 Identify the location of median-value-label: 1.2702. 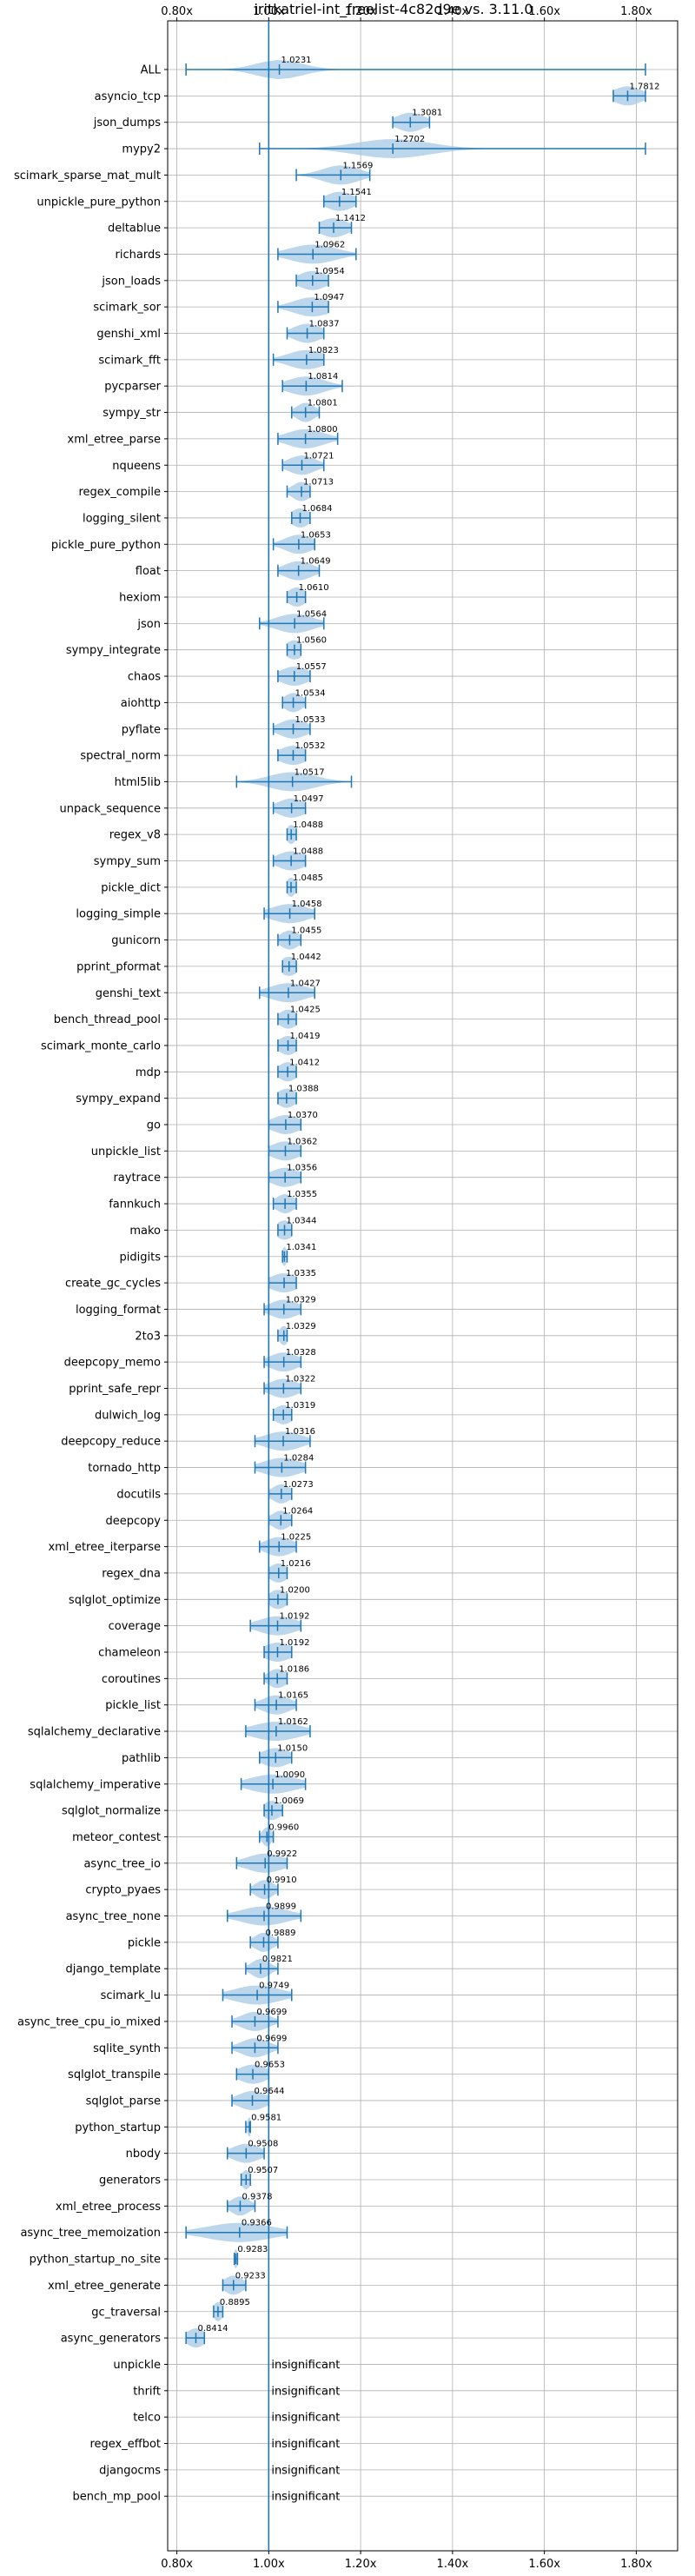
(409, 139).